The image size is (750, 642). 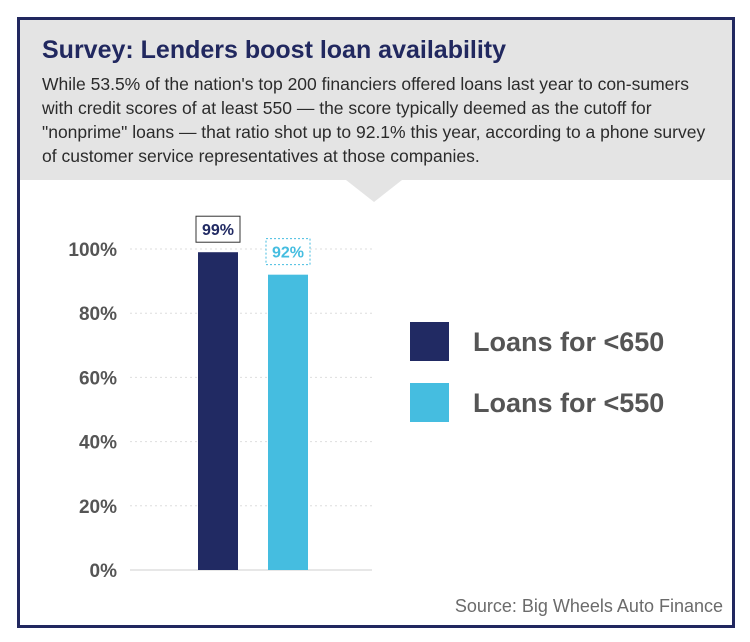 I want to click on legend-label: Loans for <650, so click(x=568, y=342).